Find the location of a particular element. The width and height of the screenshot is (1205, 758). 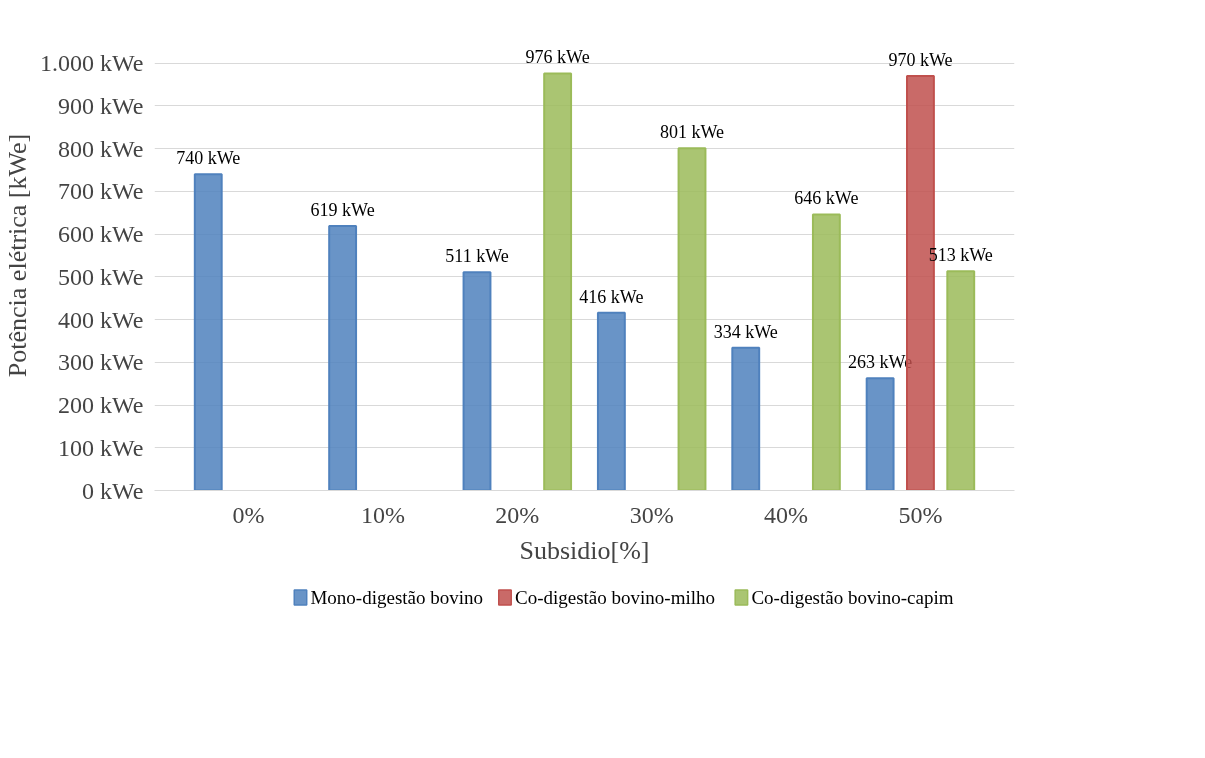

y-tick-label: 1.000 kWe is located at coordinates (92, 63).